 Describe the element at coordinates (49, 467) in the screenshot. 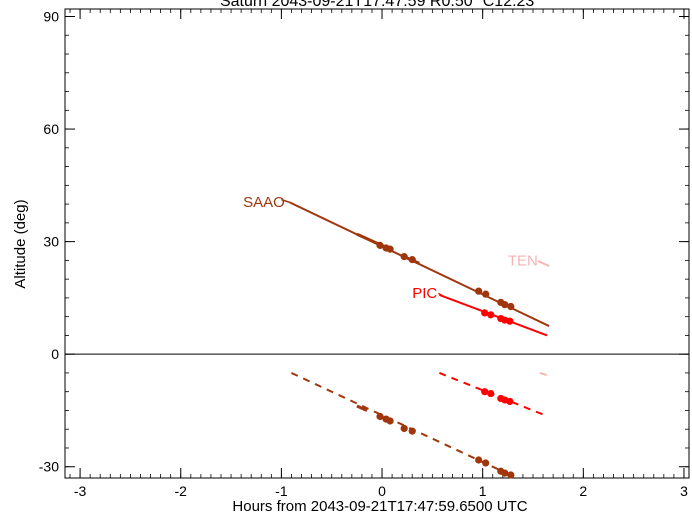

I see `y-tick-label: -30` at that location.